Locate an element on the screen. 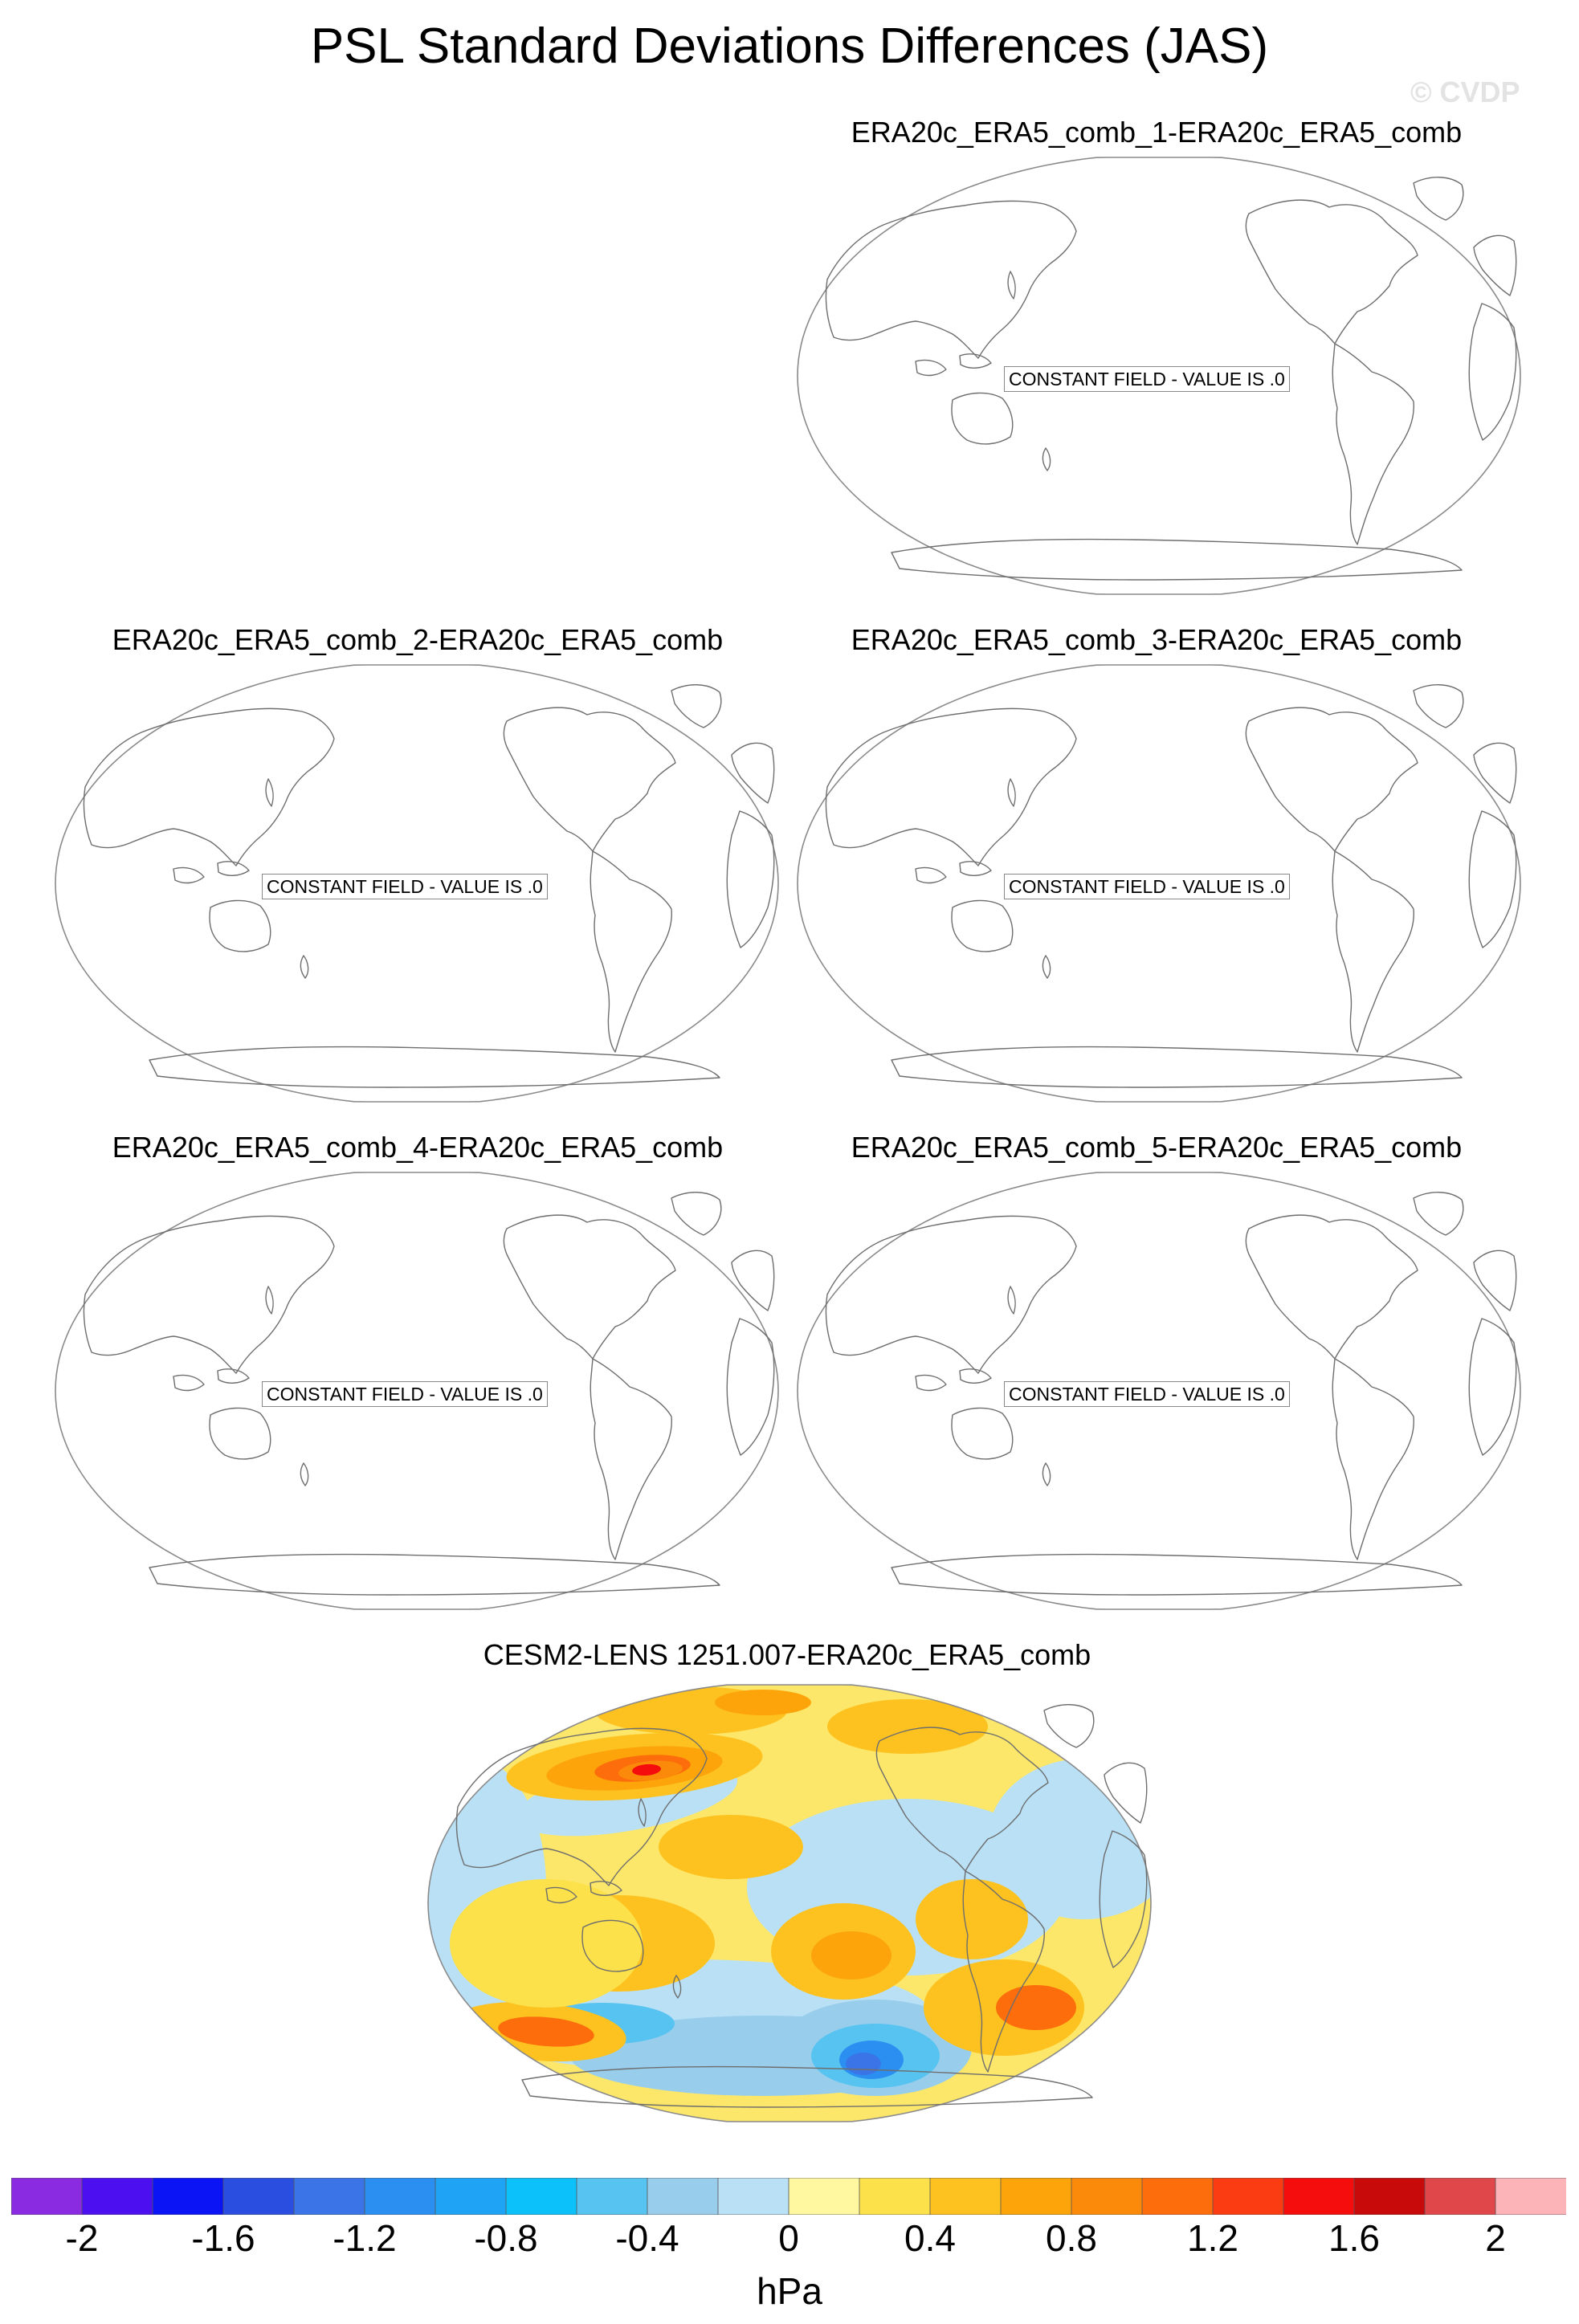  cvdp-watermark: © CVDP is located at coordinates (1465, 92).